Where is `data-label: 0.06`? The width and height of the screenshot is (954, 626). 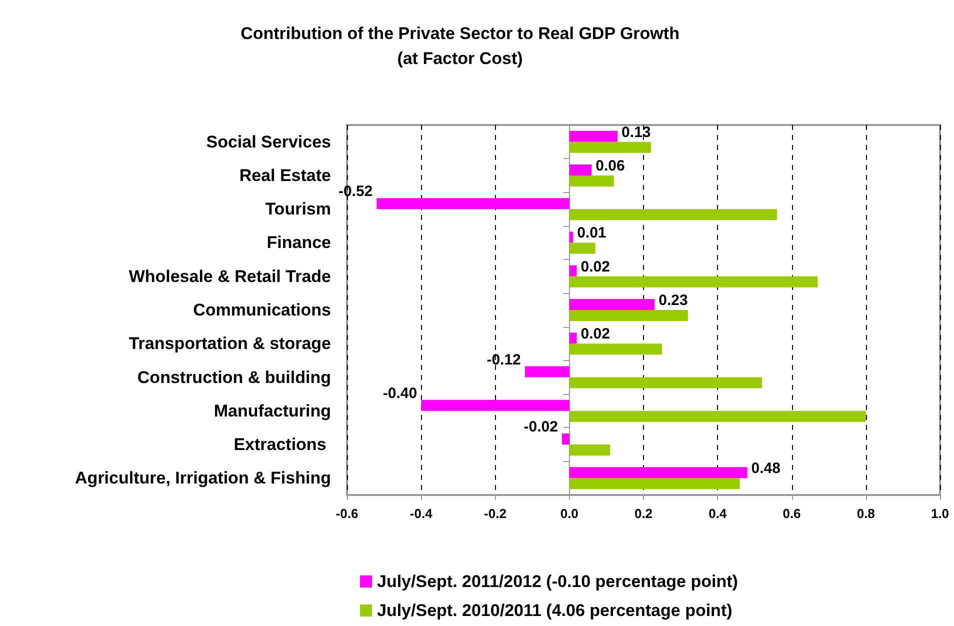 data-label: 0.06 is located at coordinates (610, 165).